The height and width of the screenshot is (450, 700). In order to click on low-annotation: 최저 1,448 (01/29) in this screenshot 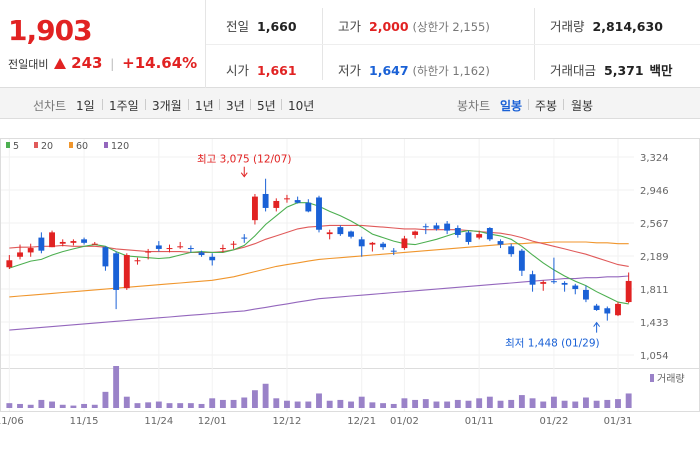, I will do `click(552, 344)`.